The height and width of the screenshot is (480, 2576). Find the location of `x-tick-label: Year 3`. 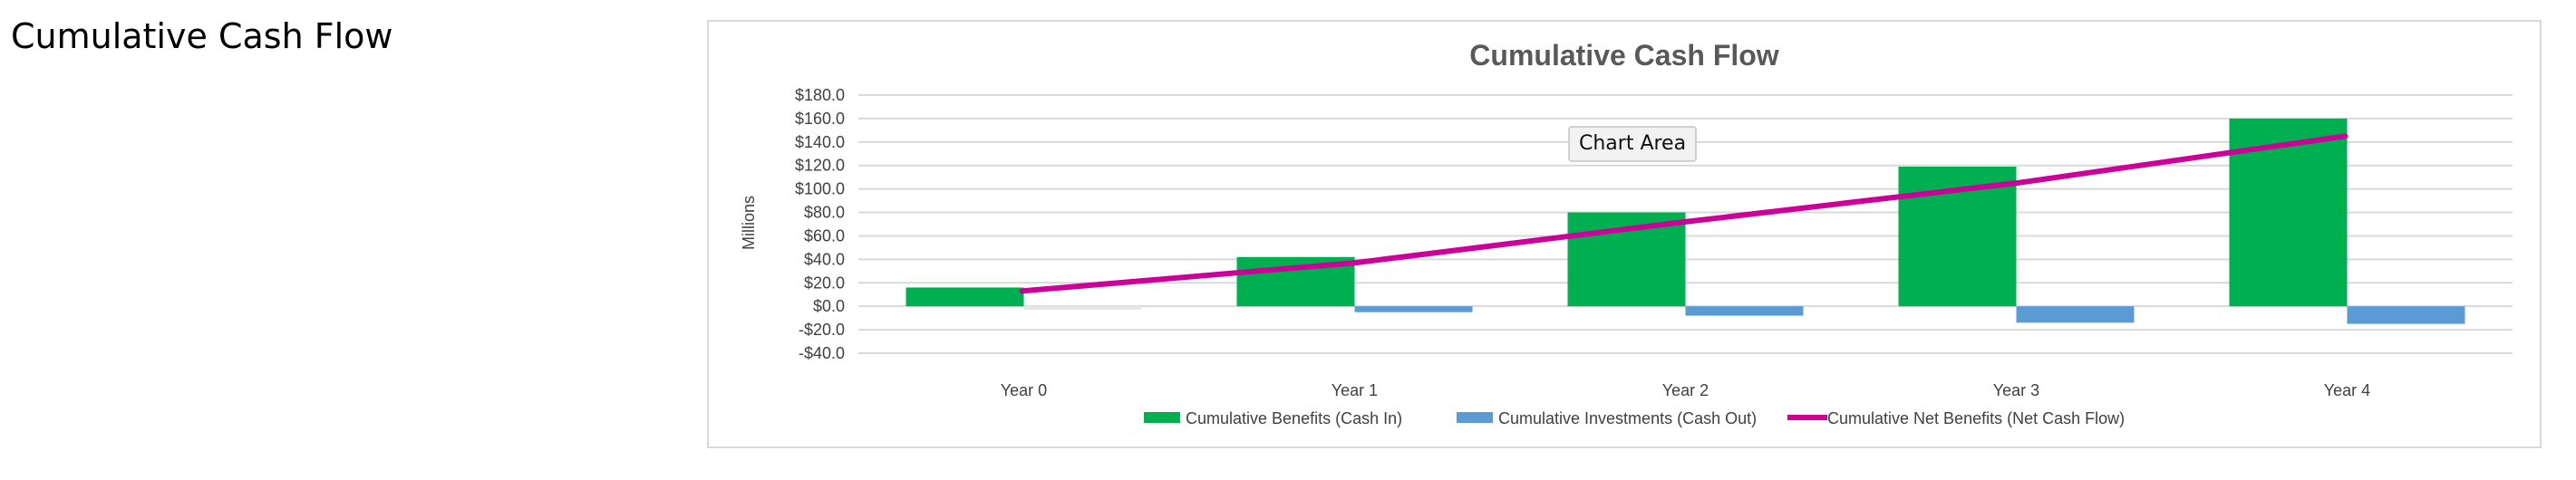

x-tick-label: Year 3 is located at coordinates (2016, 390).